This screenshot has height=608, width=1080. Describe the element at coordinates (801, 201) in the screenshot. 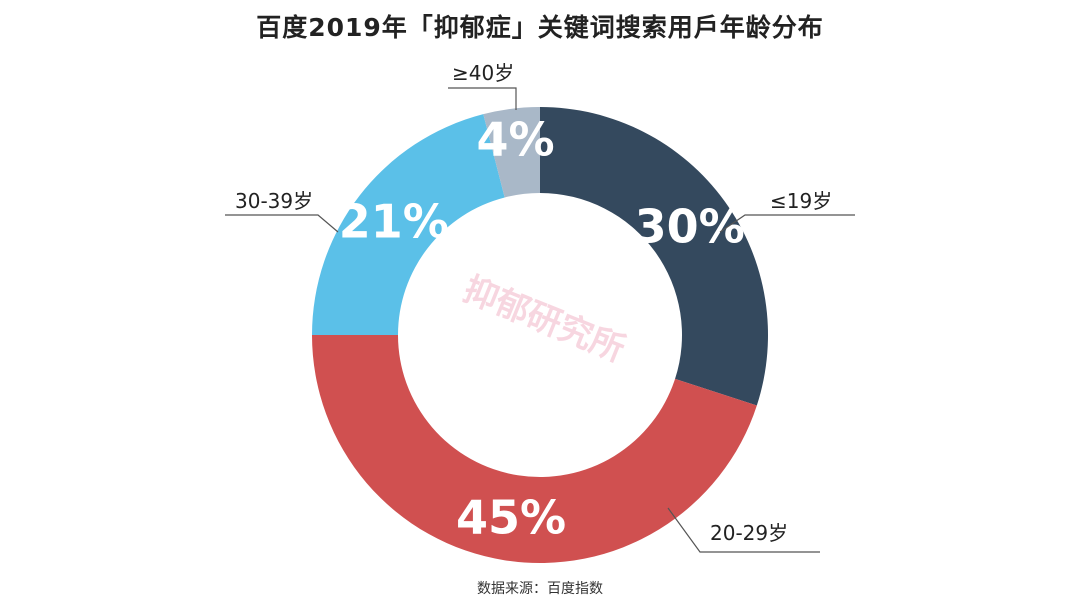

I see `category-label: ≤19岁` at that location.